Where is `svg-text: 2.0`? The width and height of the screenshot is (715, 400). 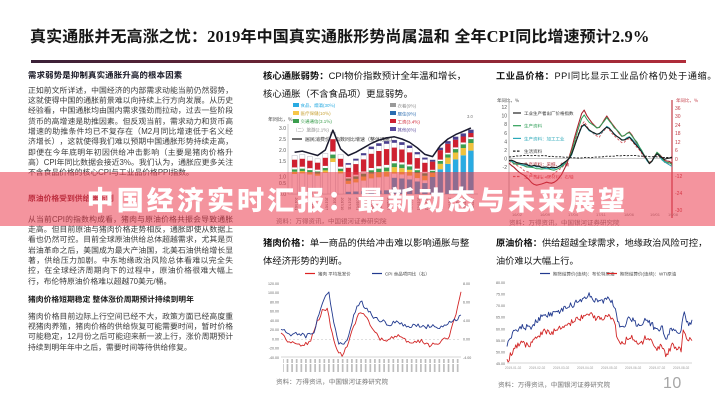 svg-text: 2.0 is located at coordinates (282, 151).